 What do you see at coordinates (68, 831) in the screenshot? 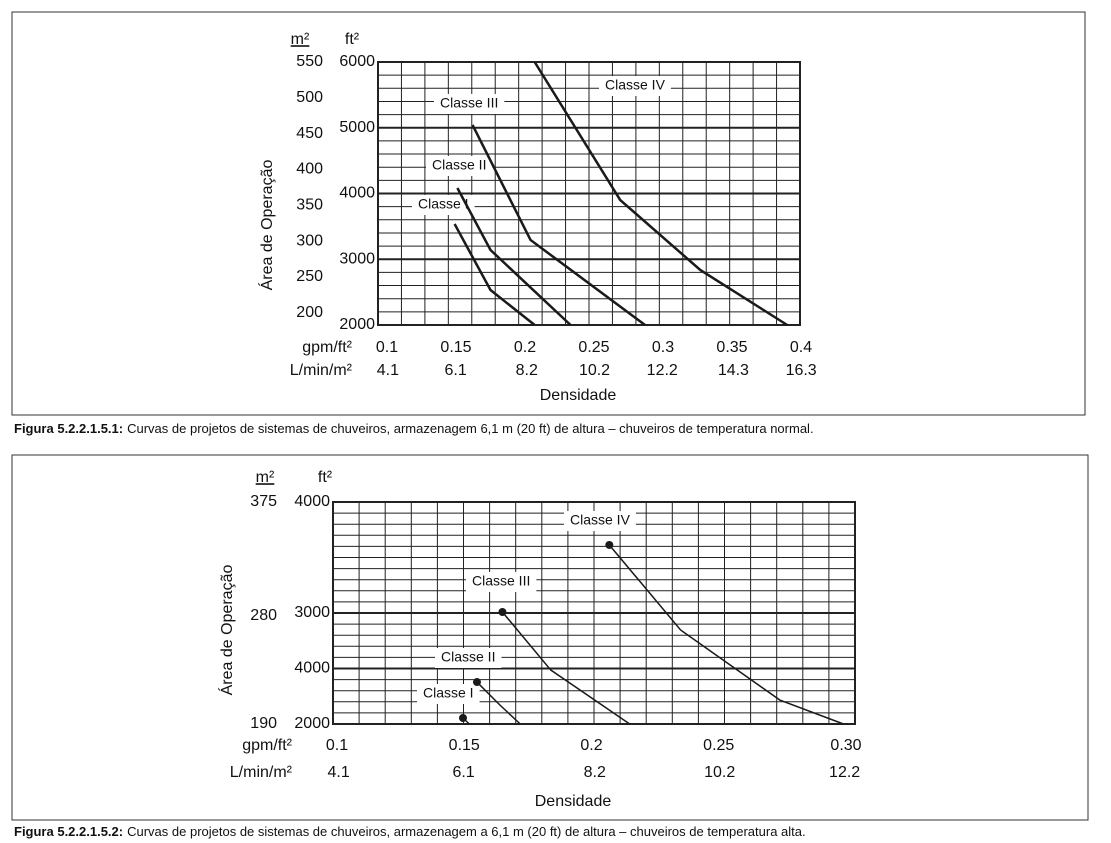
I see `caption-label: Figura 5.2.2.1.5.2:` at bounding box center [68, 831].